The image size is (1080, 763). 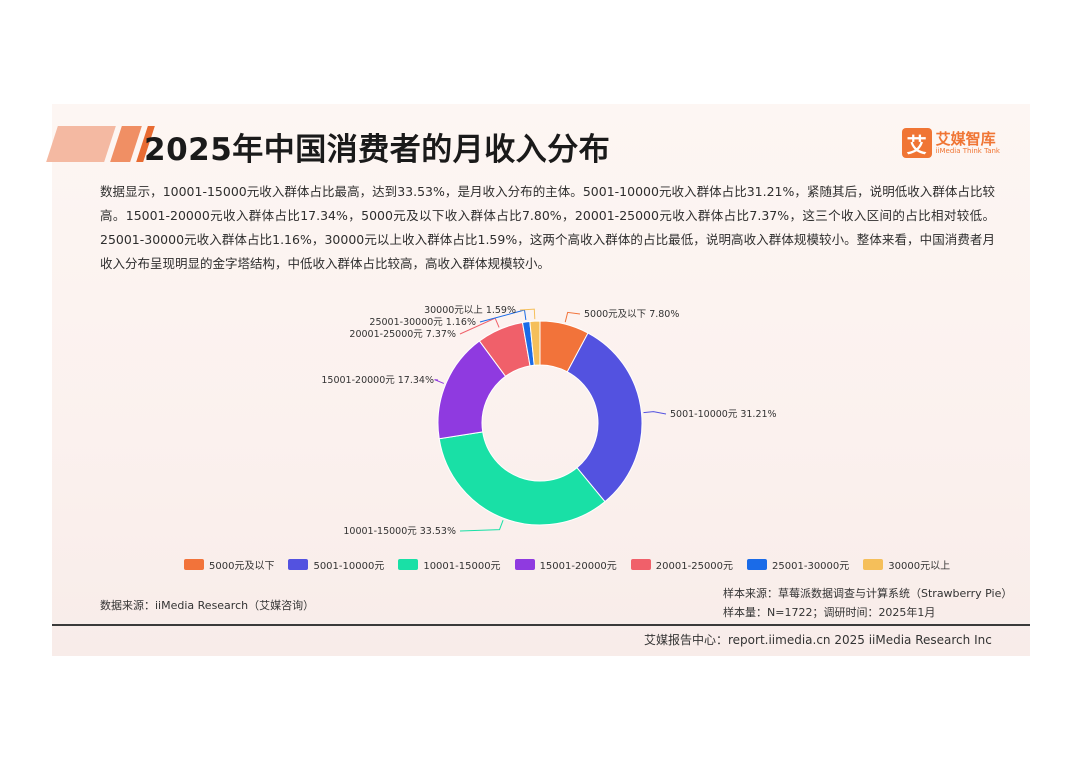 I want to click on legend-label: 25001-30000元, so click(x=811, y=566).